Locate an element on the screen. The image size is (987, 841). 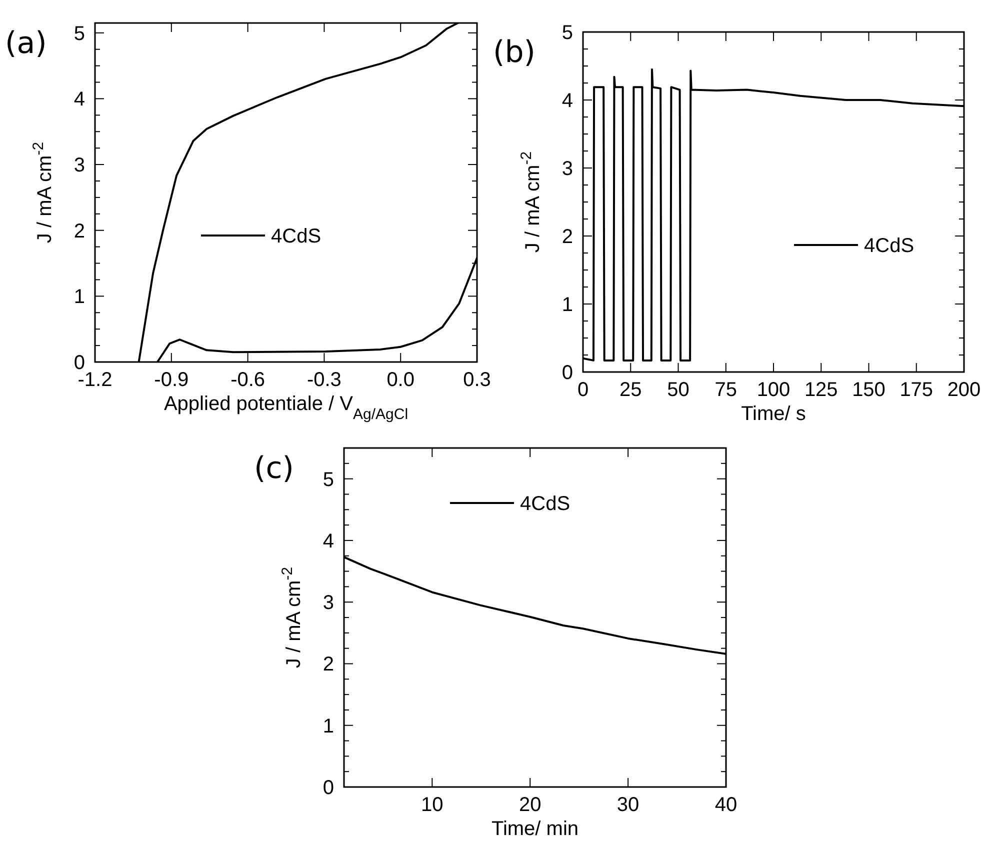
x-tick-label: 125 is located at coordinates (821, 390).